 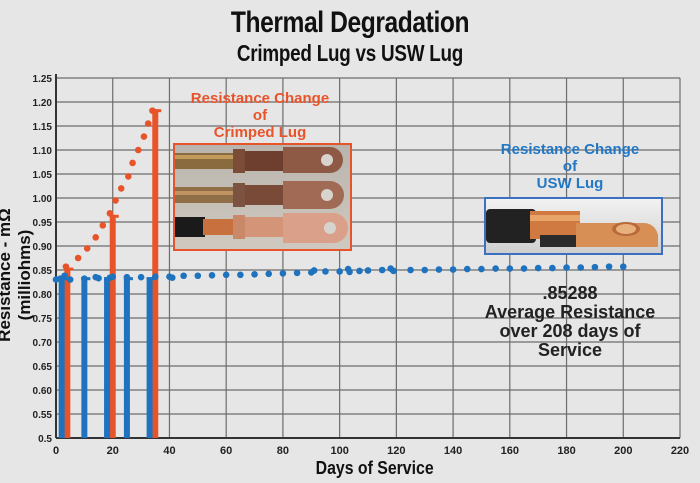 What do you see at coordinates (169, 451) in the screenshot?
I see `x-tick-label: 40` at bounding box center [169, 451].